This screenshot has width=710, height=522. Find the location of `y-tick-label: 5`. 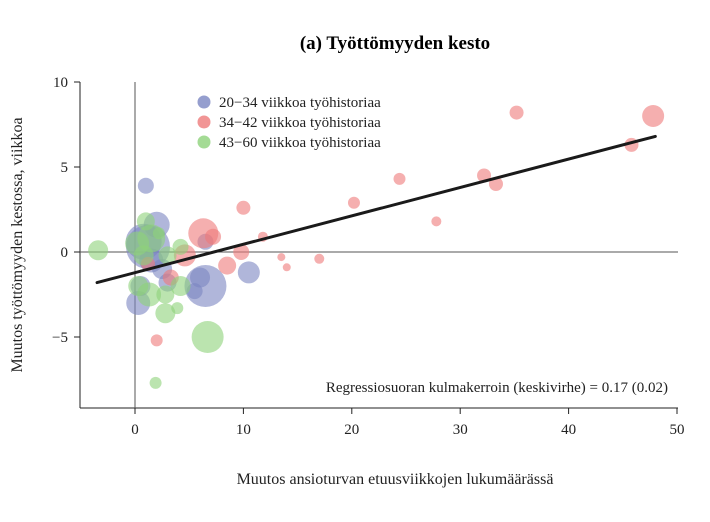

y-tick-label: 5 is located at coordinates (65, 168).